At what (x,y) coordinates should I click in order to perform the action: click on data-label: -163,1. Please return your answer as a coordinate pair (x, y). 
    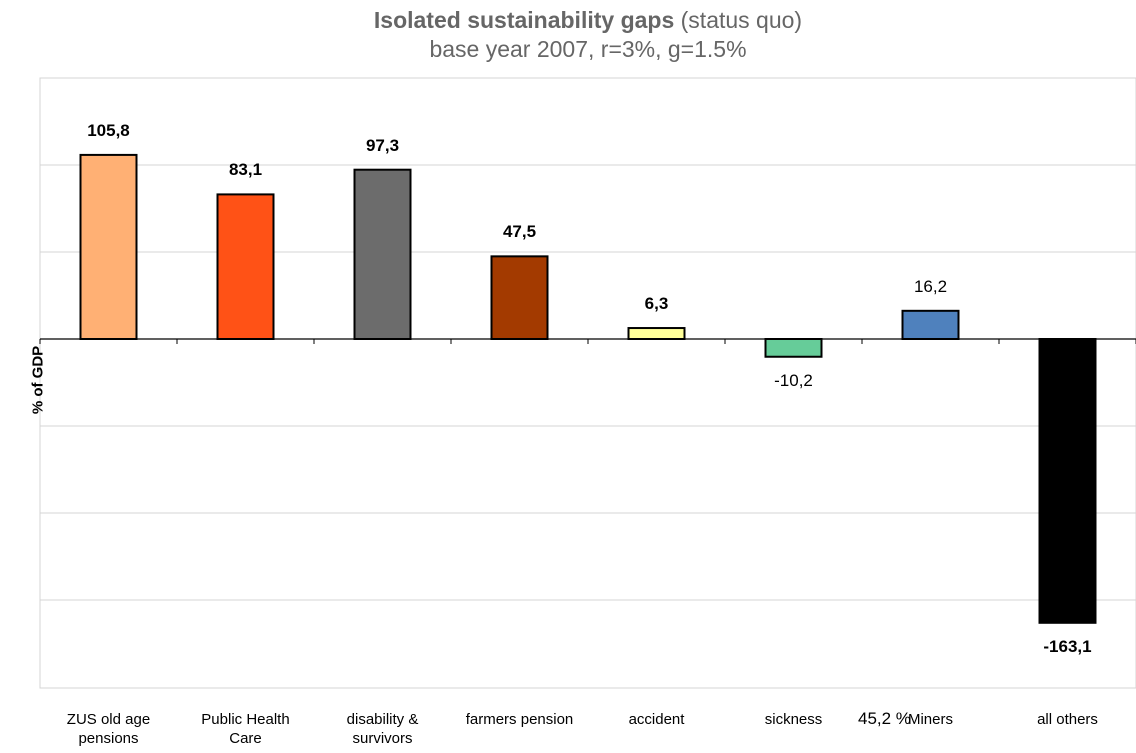
    Looking at the image, I should click on (1067, 646).